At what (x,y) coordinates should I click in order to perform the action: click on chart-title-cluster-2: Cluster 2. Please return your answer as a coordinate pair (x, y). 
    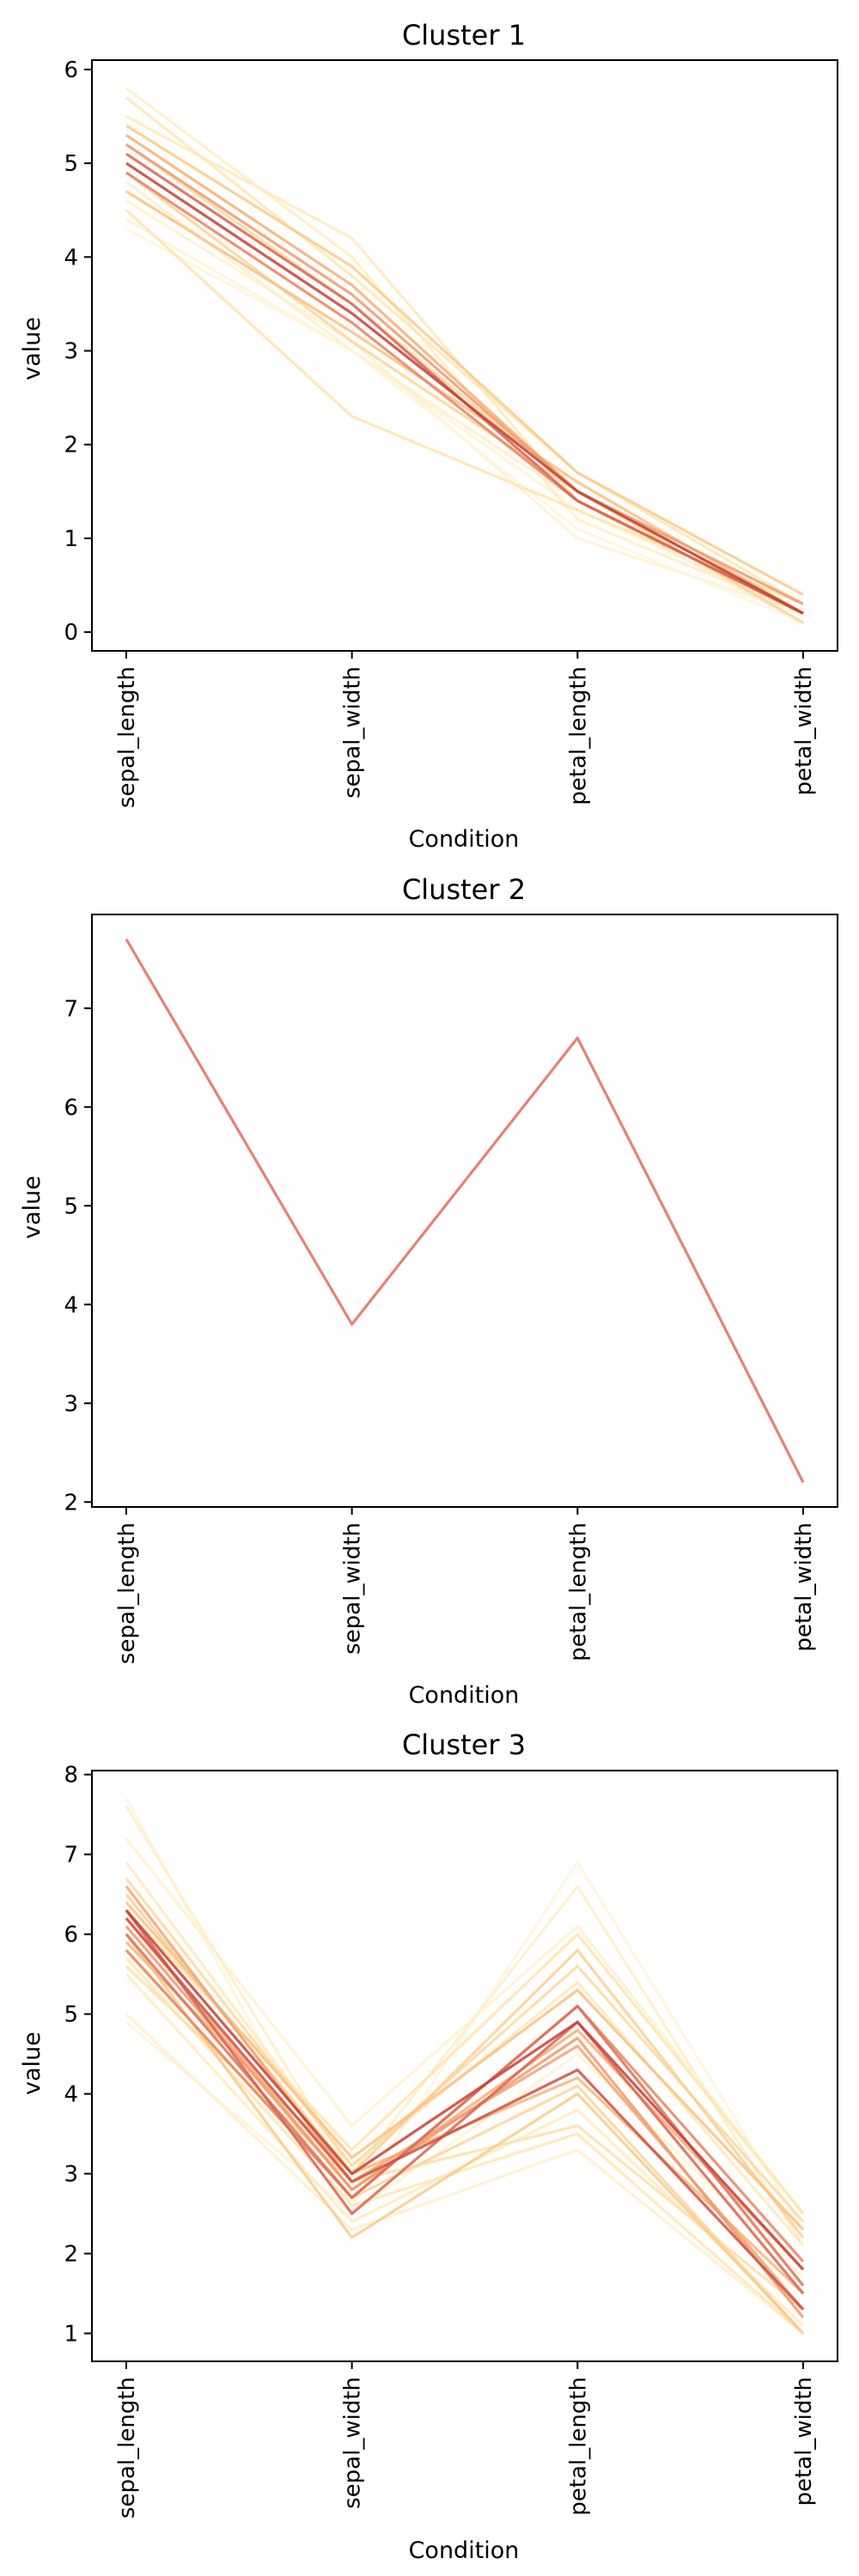
    Looking at the image, I should click on (464, 889).